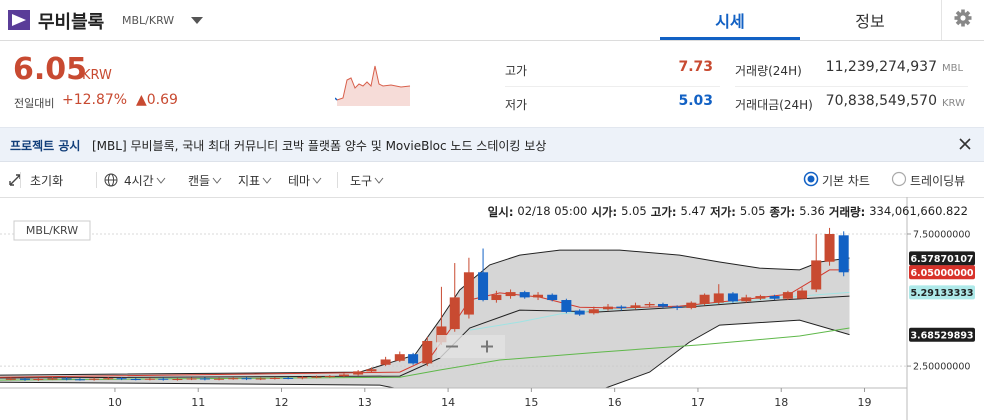 The height and width of the screenshot is (420, 984). What do you see at coordinates (812, 211) in the screenshot?
I see `info-value: 5.36` at bounding box center [812, 211].